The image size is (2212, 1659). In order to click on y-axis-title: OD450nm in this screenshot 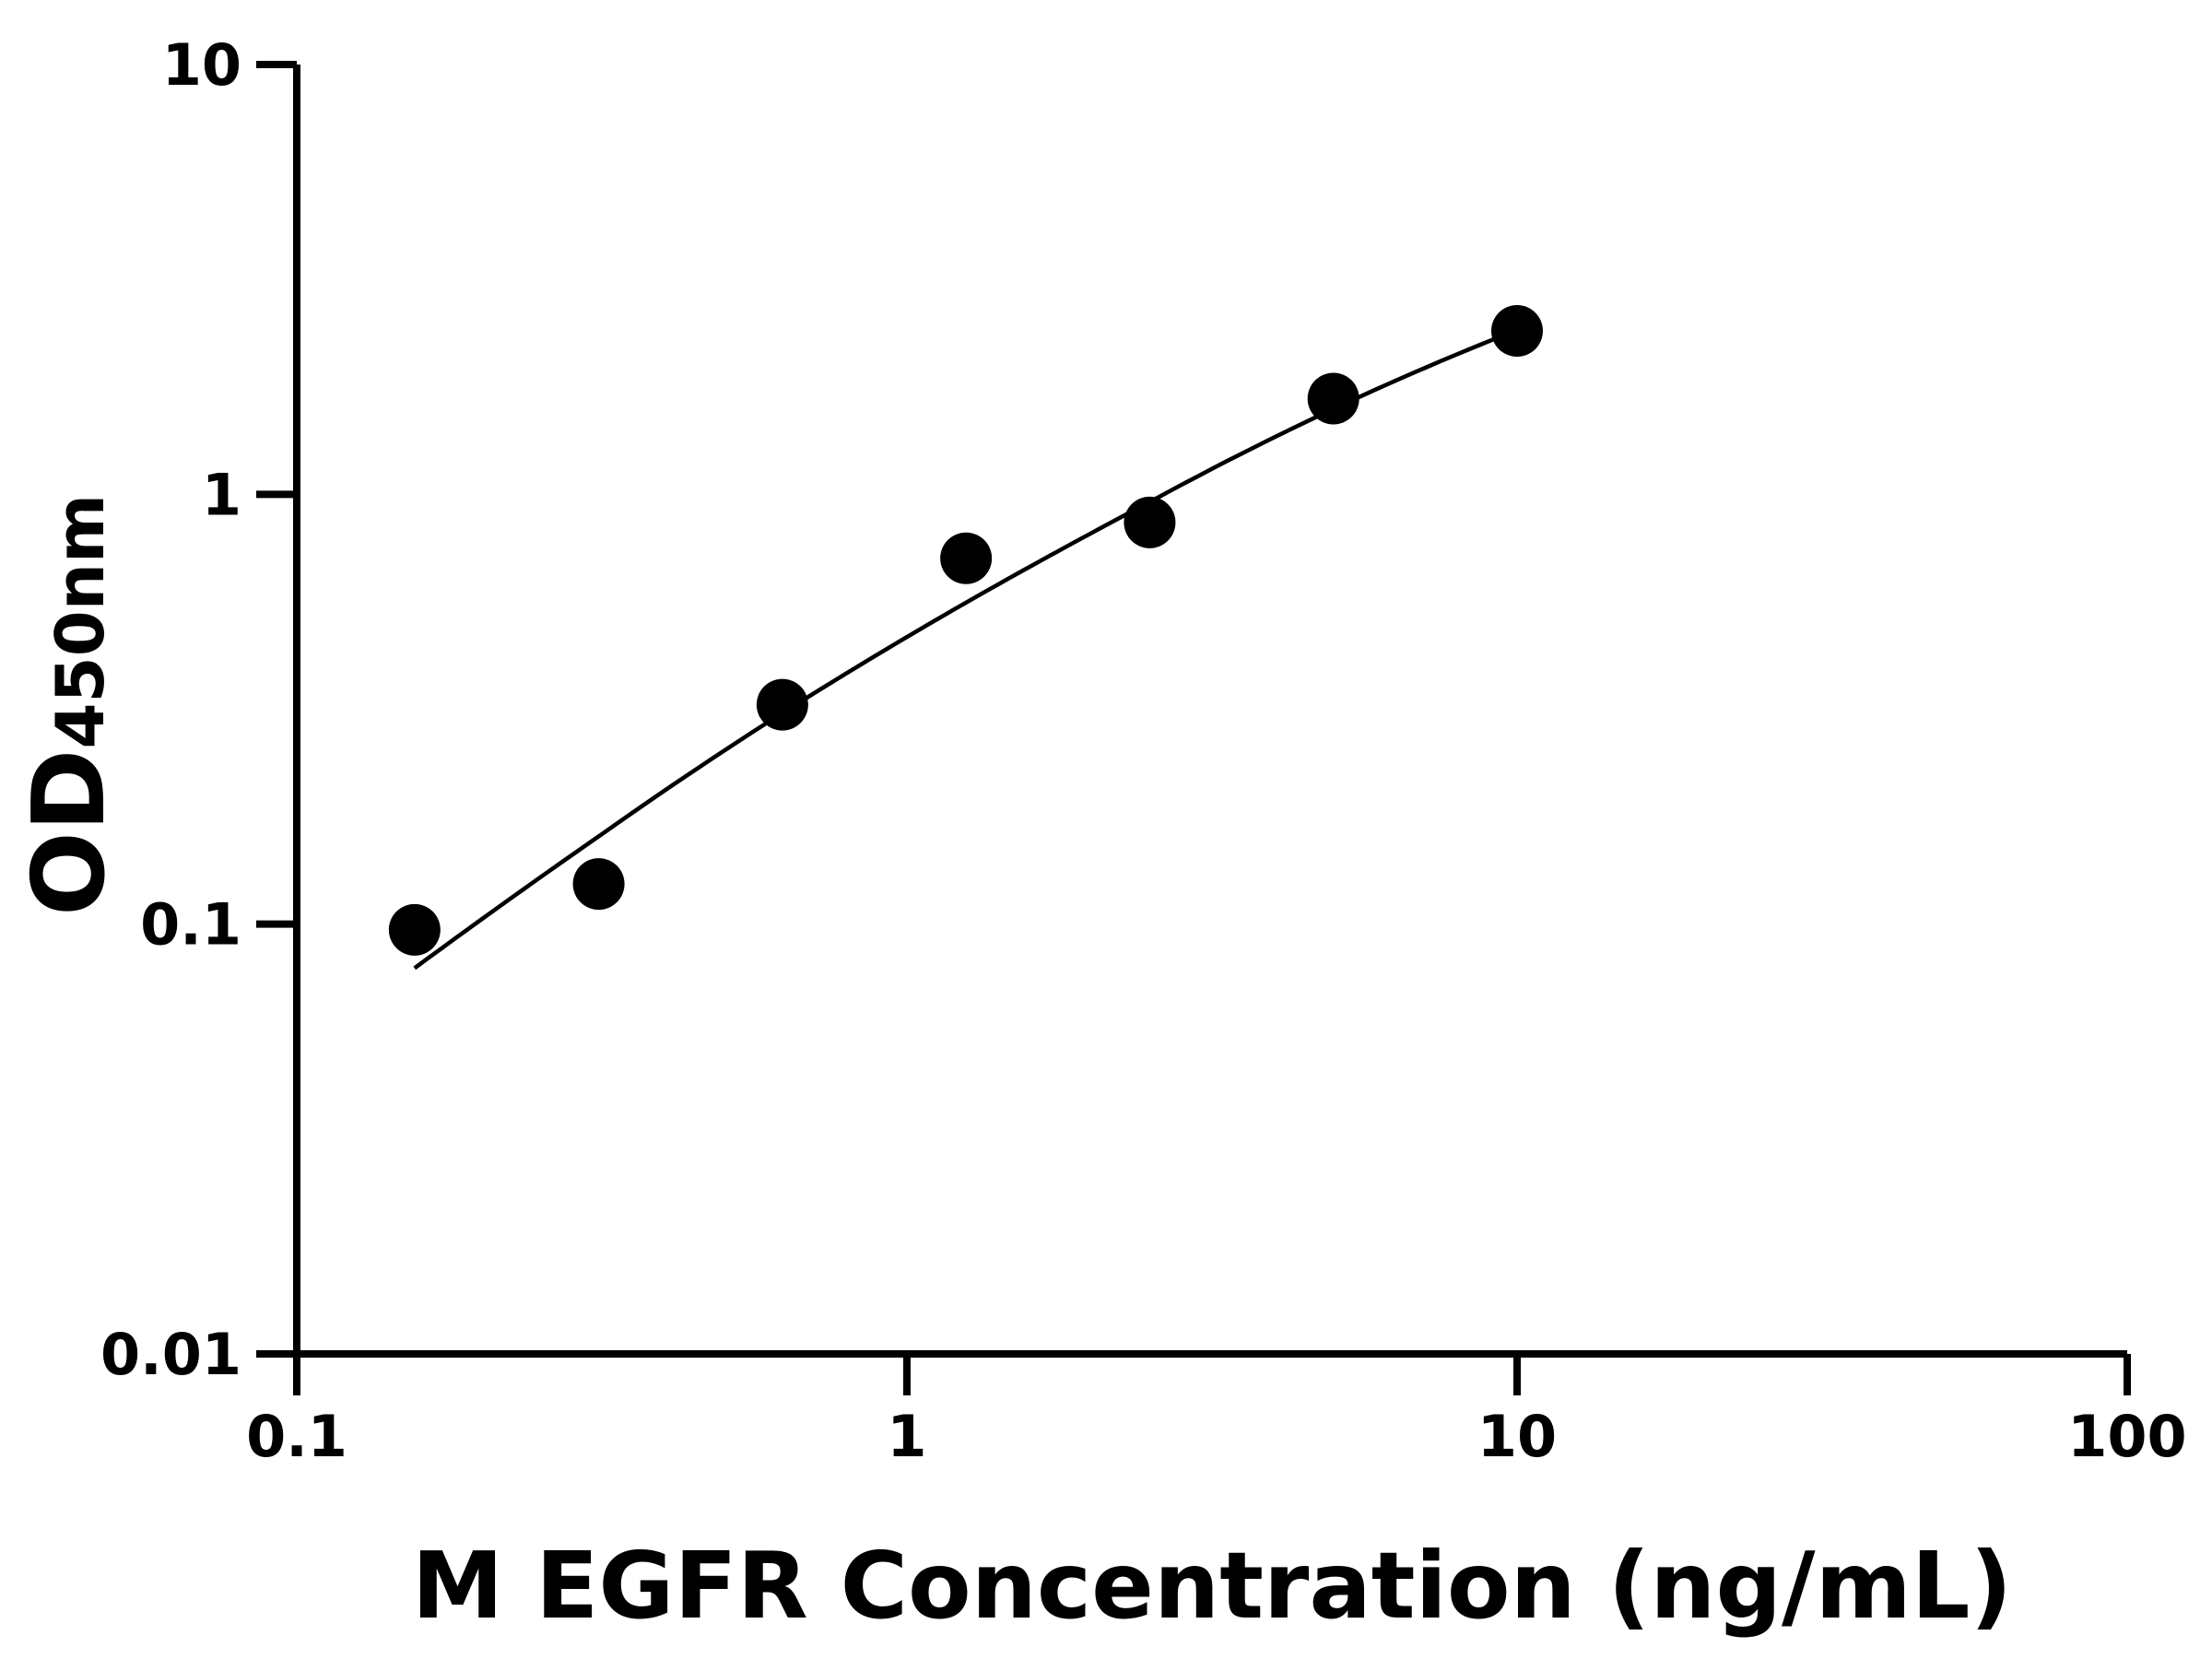, I will do `click(69, 705)`.